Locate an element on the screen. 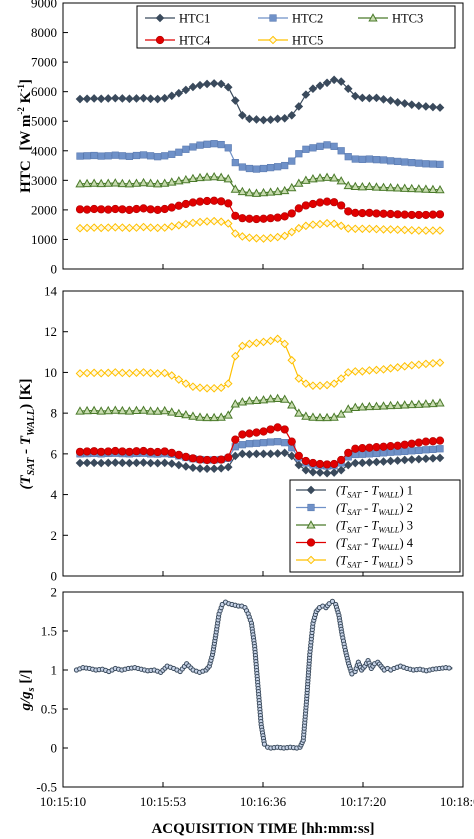 This screenshot has width=474, height=839. htc-y-label-main: HTC is located at coordinates (26, 176).